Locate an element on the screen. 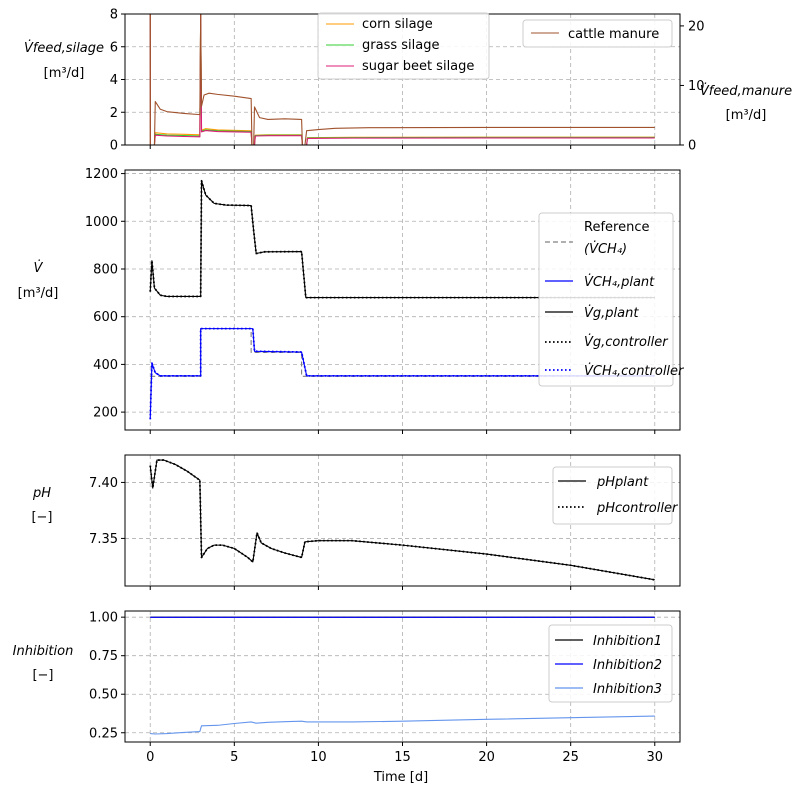 Image resolution: width=800 pixels, height=800 pixels. legend-label-cattle-manure: cattle manure is located at coordinates (613, 34).